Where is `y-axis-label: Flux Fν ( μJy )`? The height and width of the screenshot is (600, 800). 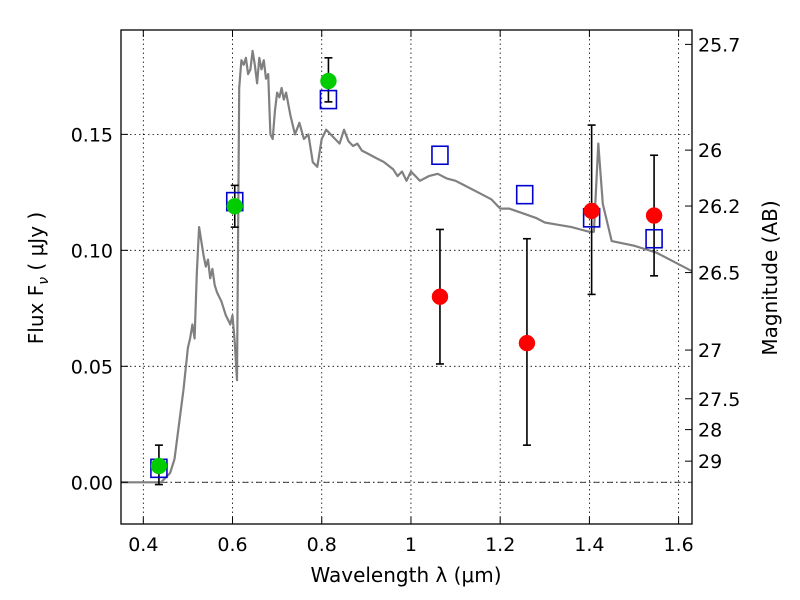 y-axis-label: Flux Fν ( μJy ) is located at coordinates (38, 278).